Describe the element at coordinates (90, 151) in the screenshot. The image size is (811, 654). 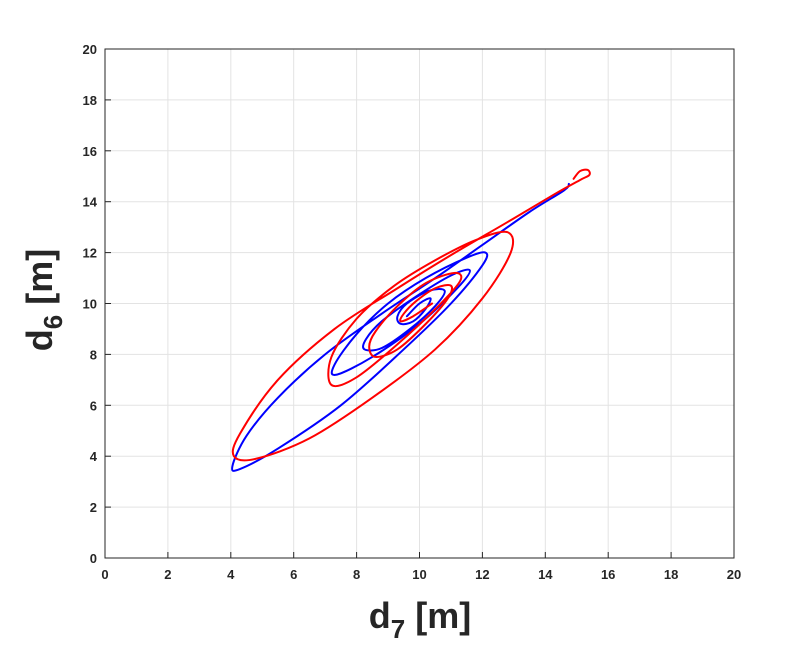
I see `y-tick-label: 16` at that location.